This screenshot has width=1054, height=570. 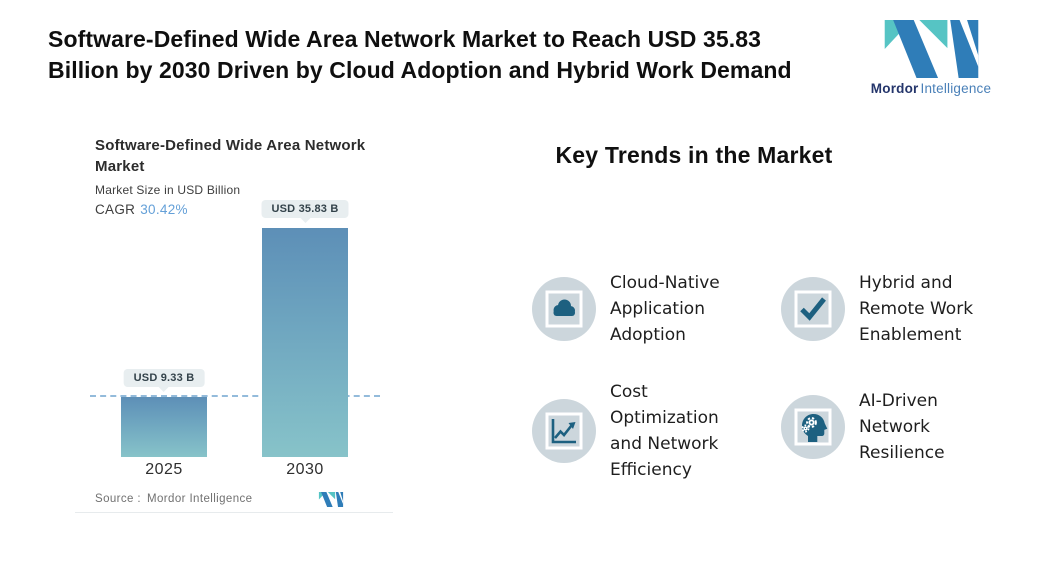 I want to click on checkmark-icon, so click(x=813, y=309).